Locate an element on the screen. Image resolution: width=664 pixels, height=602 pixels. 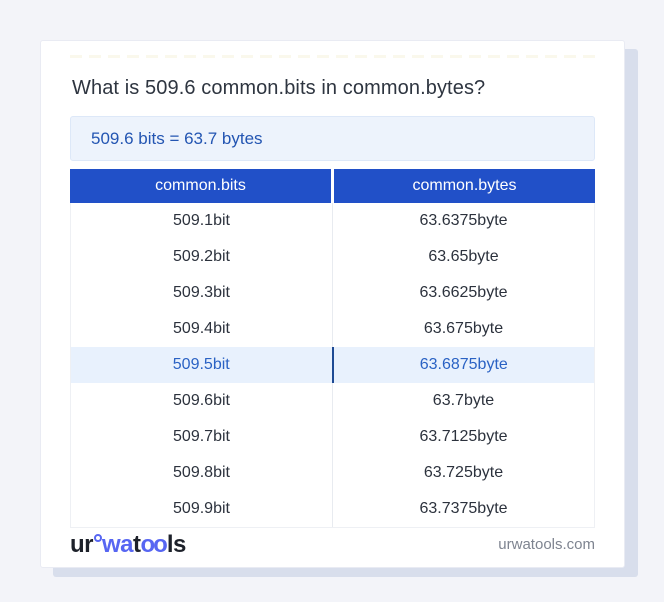
bytes-cell: 63.7byte is located at coordinates (463, 400).